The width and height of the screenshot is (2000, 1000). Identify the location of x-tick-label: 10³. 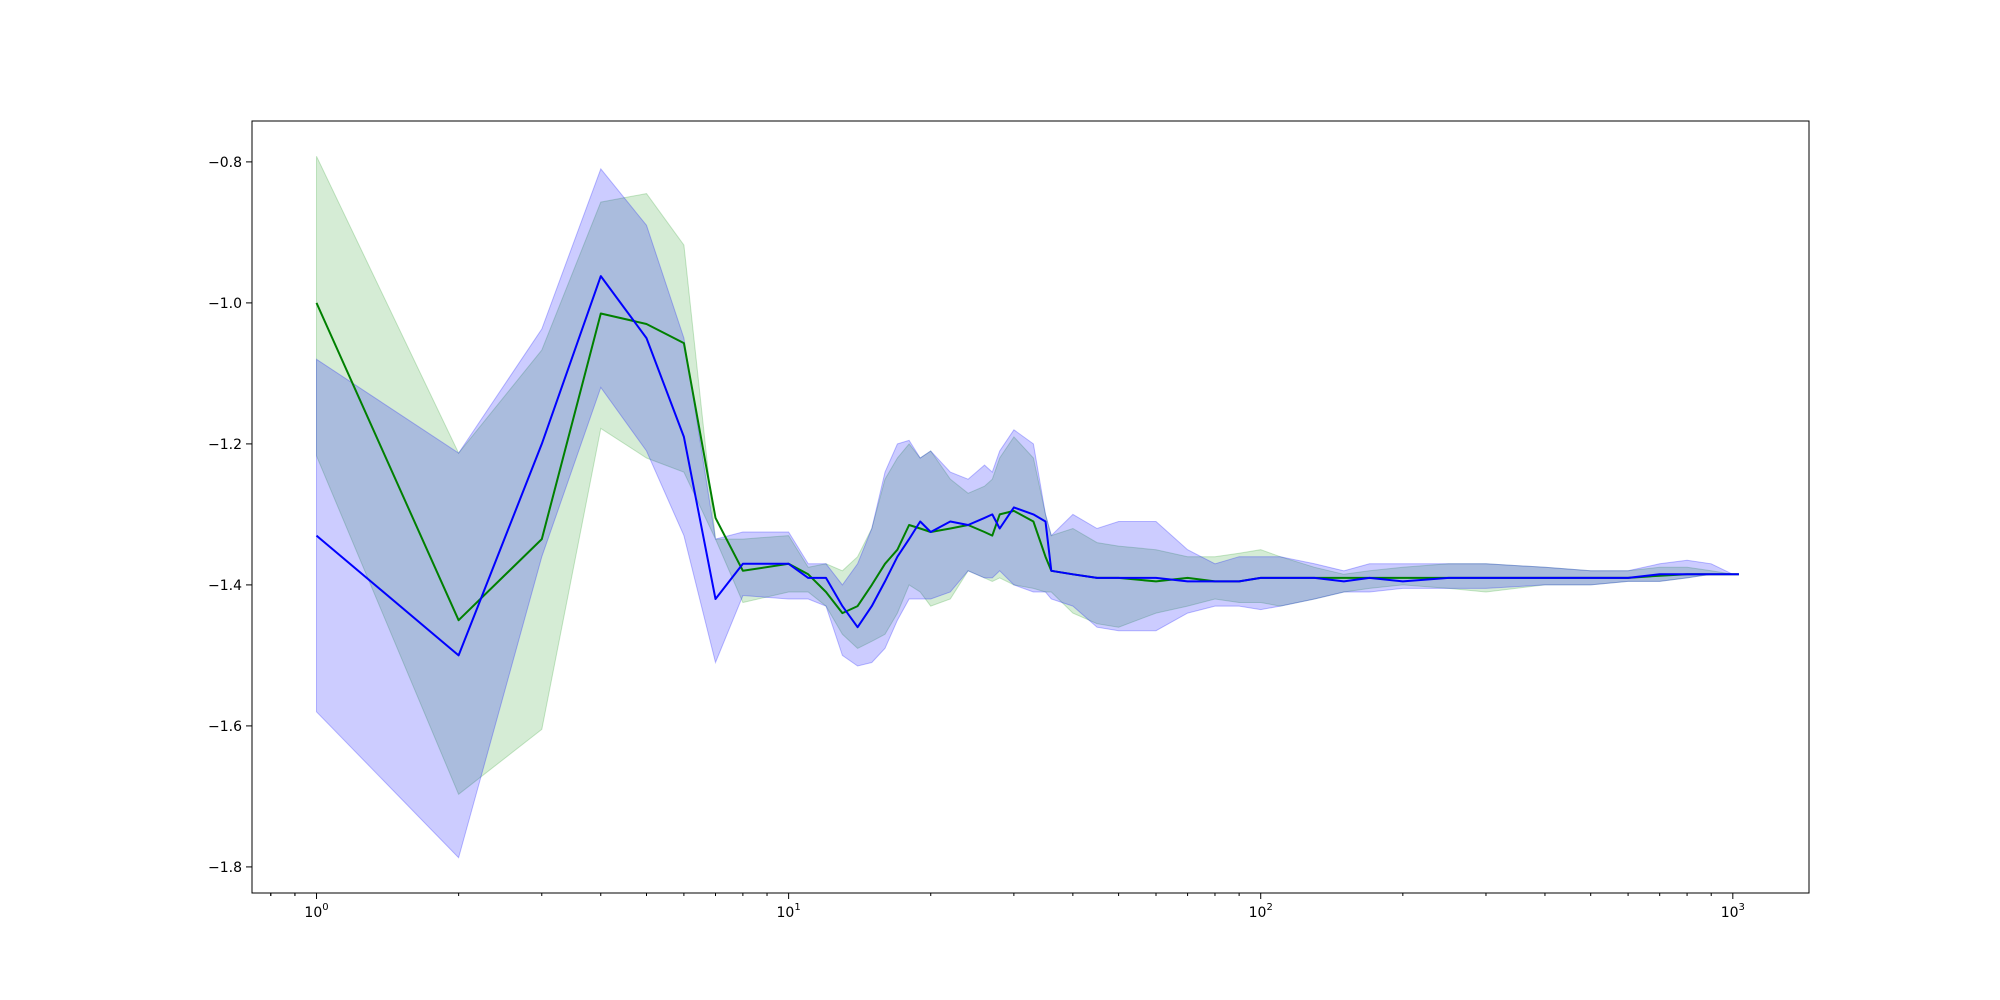
(1733, 911).